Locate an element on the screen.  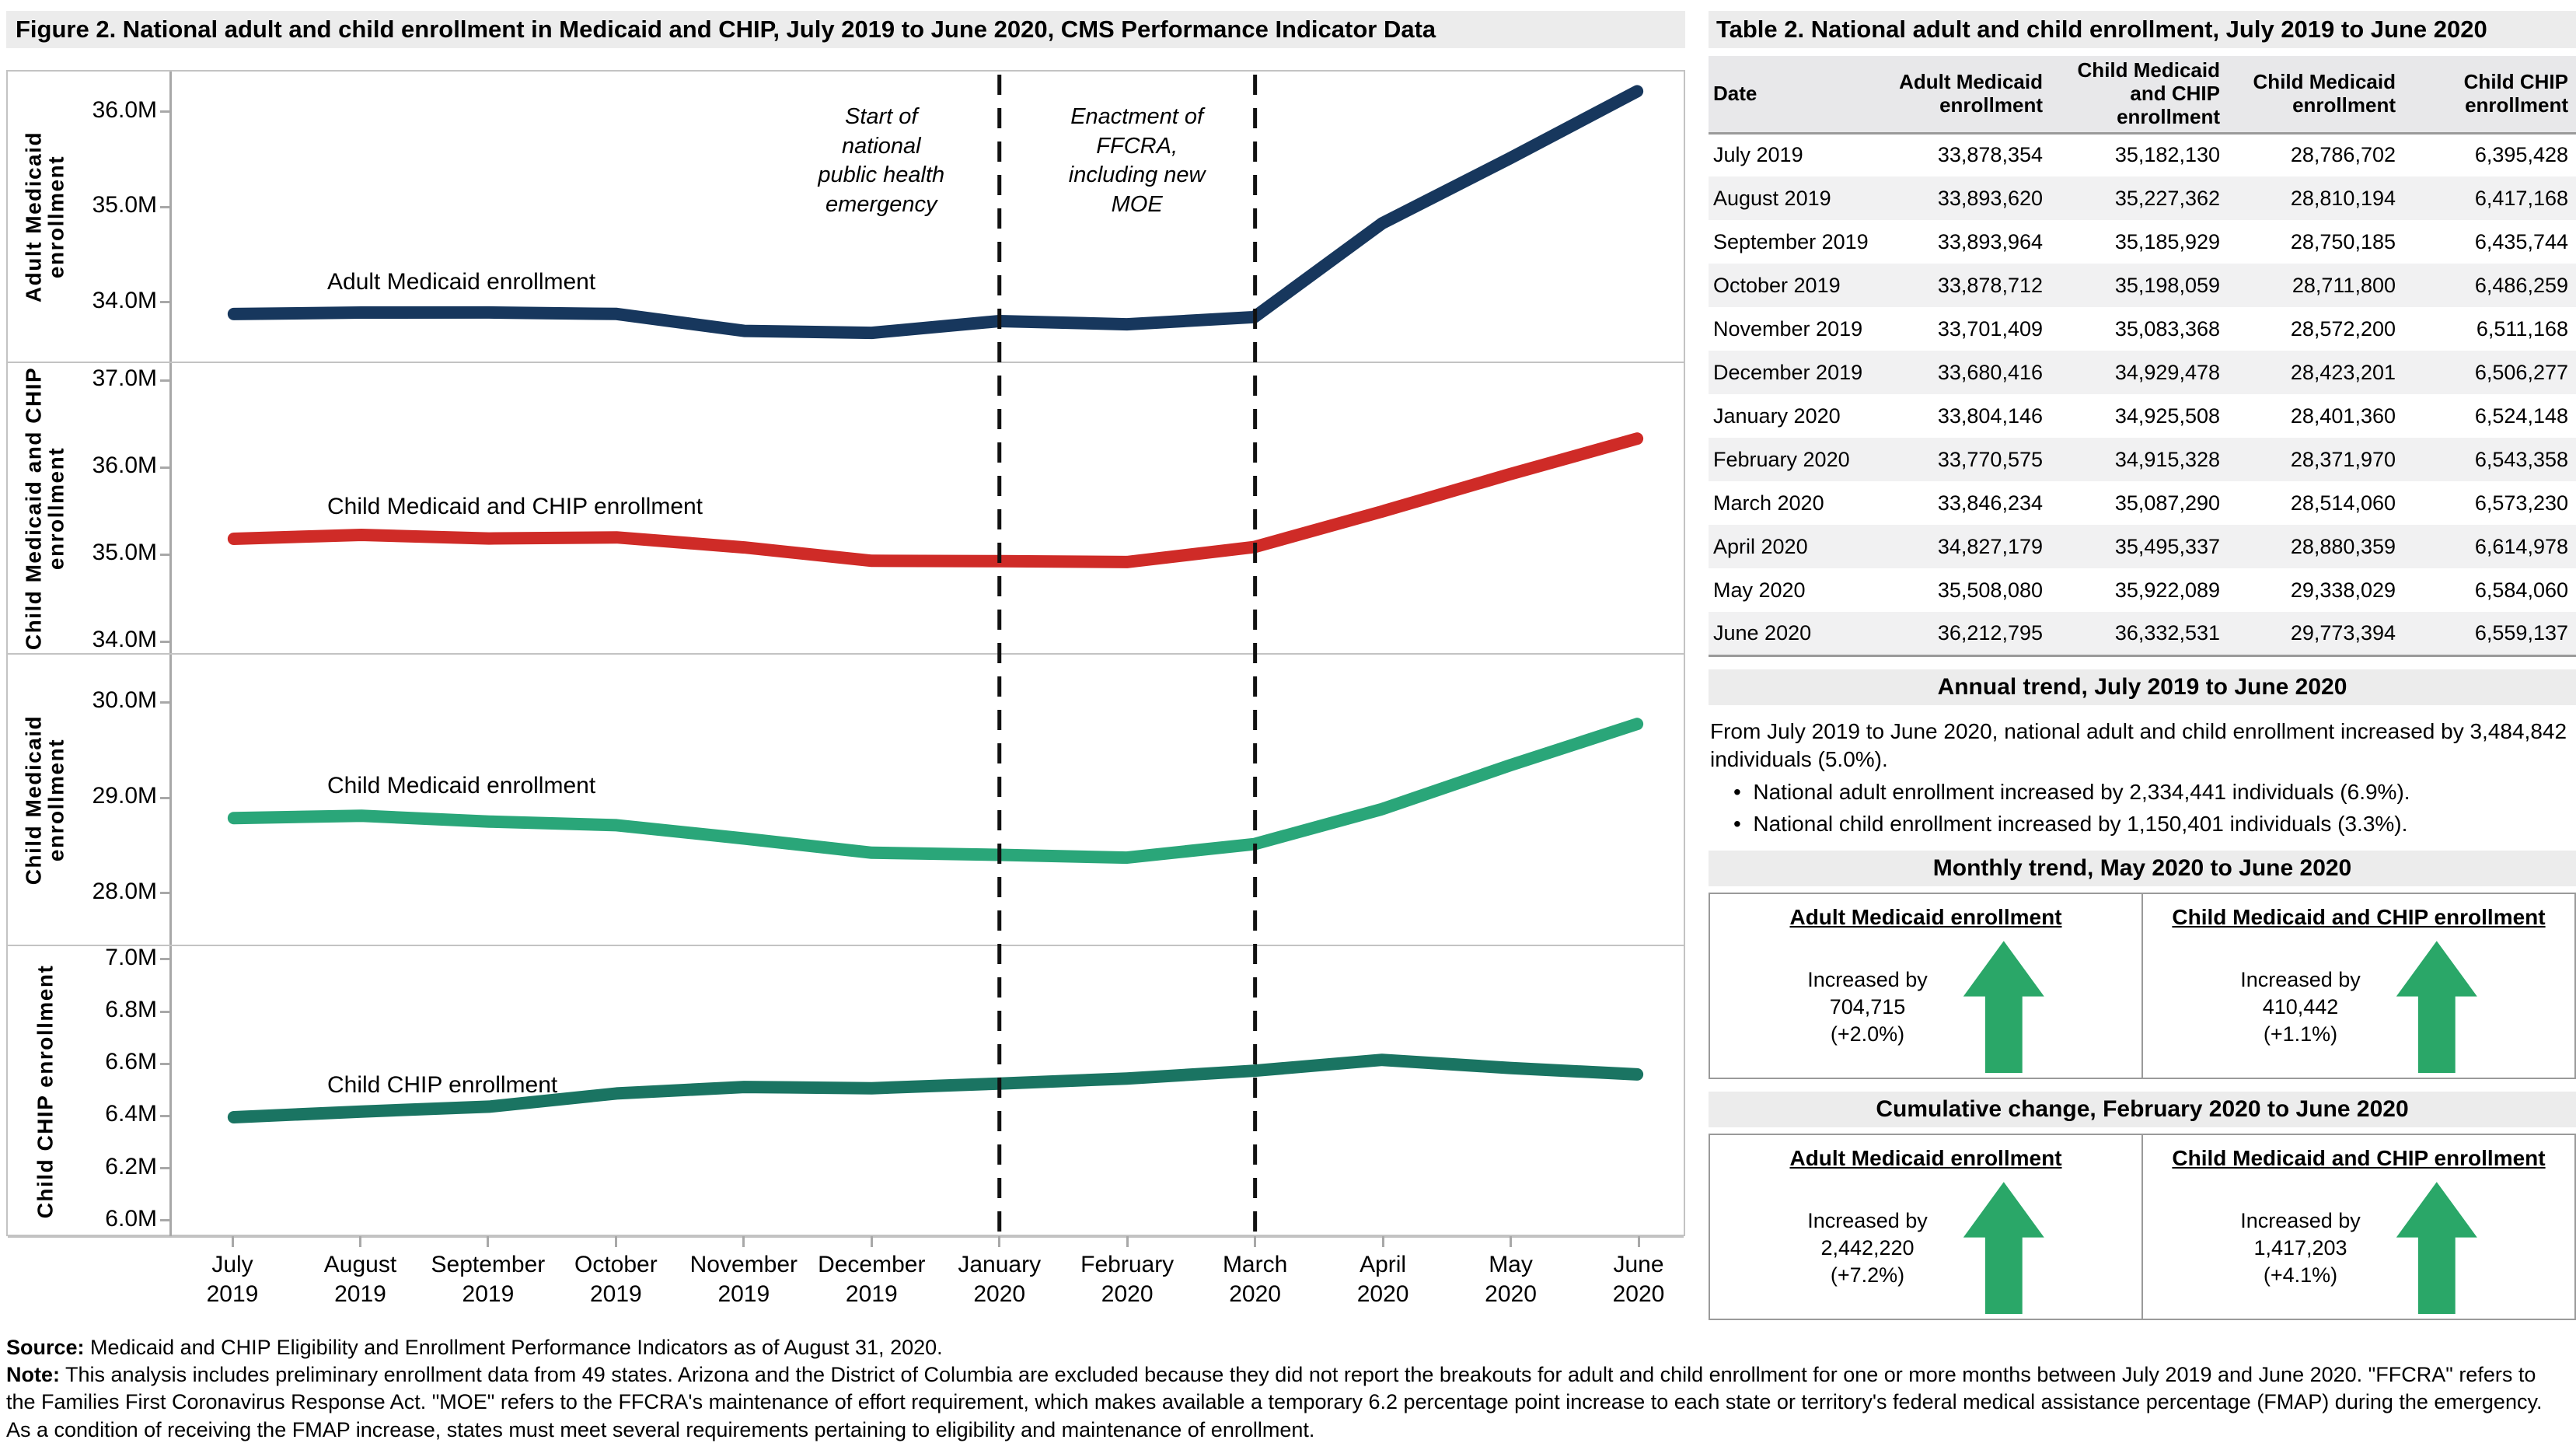
y-axis-title-text: Child CHIP enrollment is located at coordinates (46, 1091).